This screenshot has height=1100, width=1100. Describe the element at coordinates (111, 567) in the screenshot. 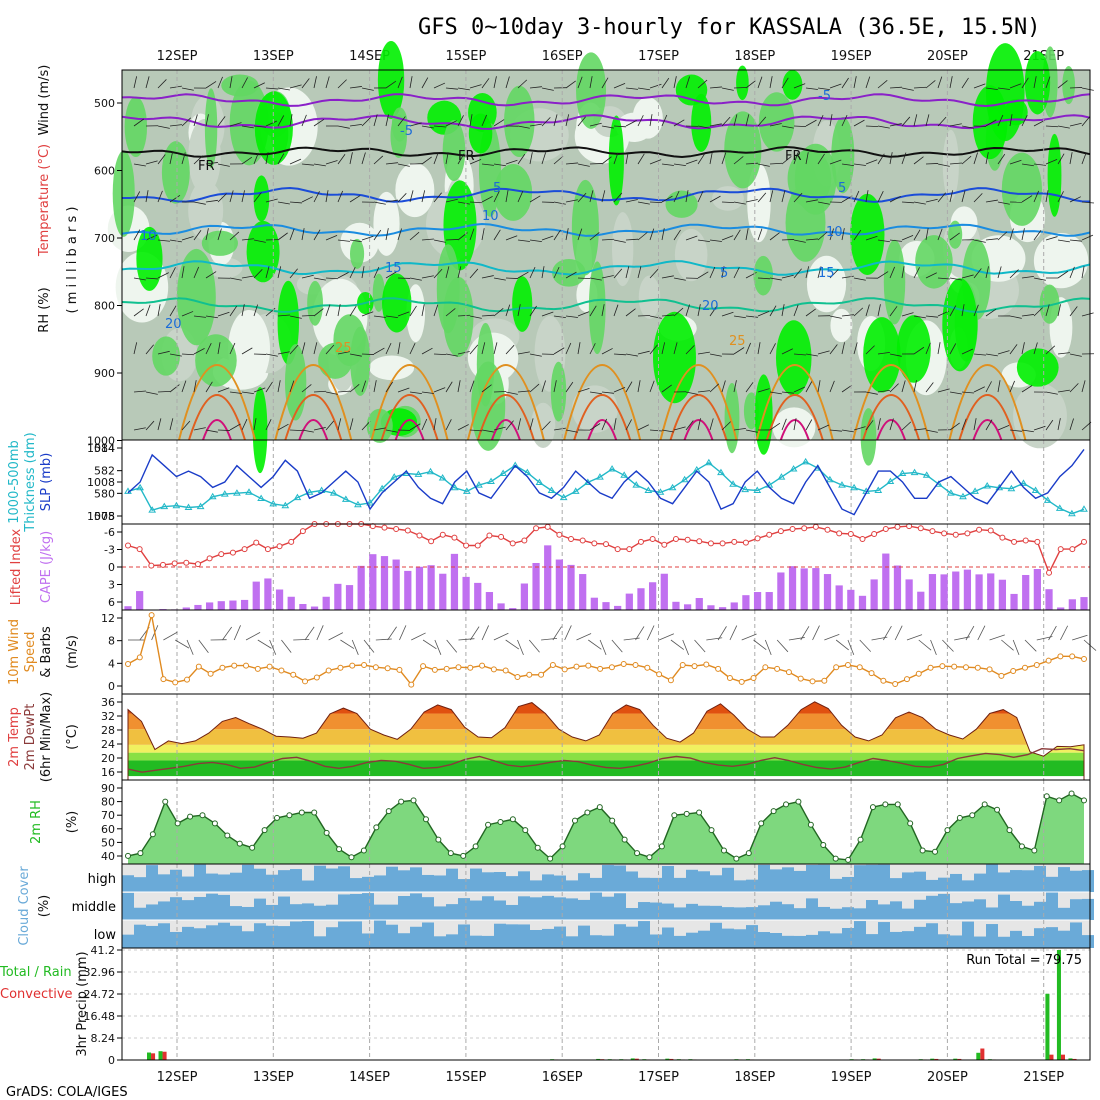

I see `y-tick-label: 0` at that location.